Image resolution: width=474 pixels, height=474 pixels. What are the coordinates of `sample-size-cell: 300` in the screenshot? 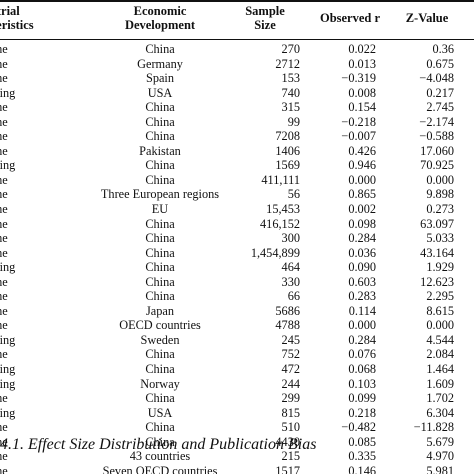 It's located at (290, 238).